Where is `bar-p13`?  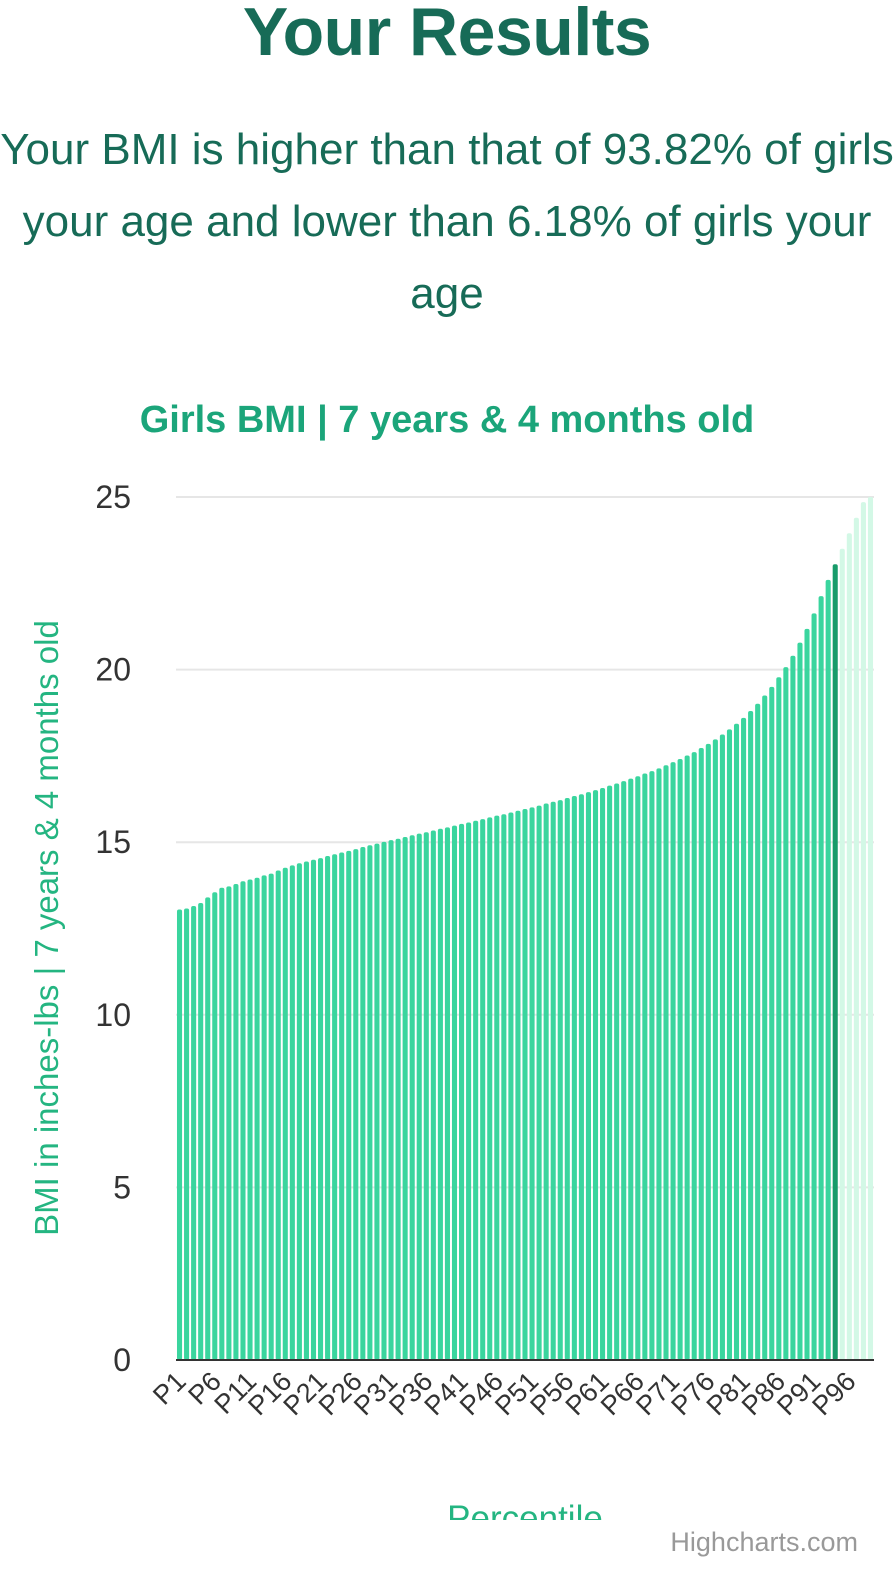
bar-p13 is located at coordinates (264, 1117).